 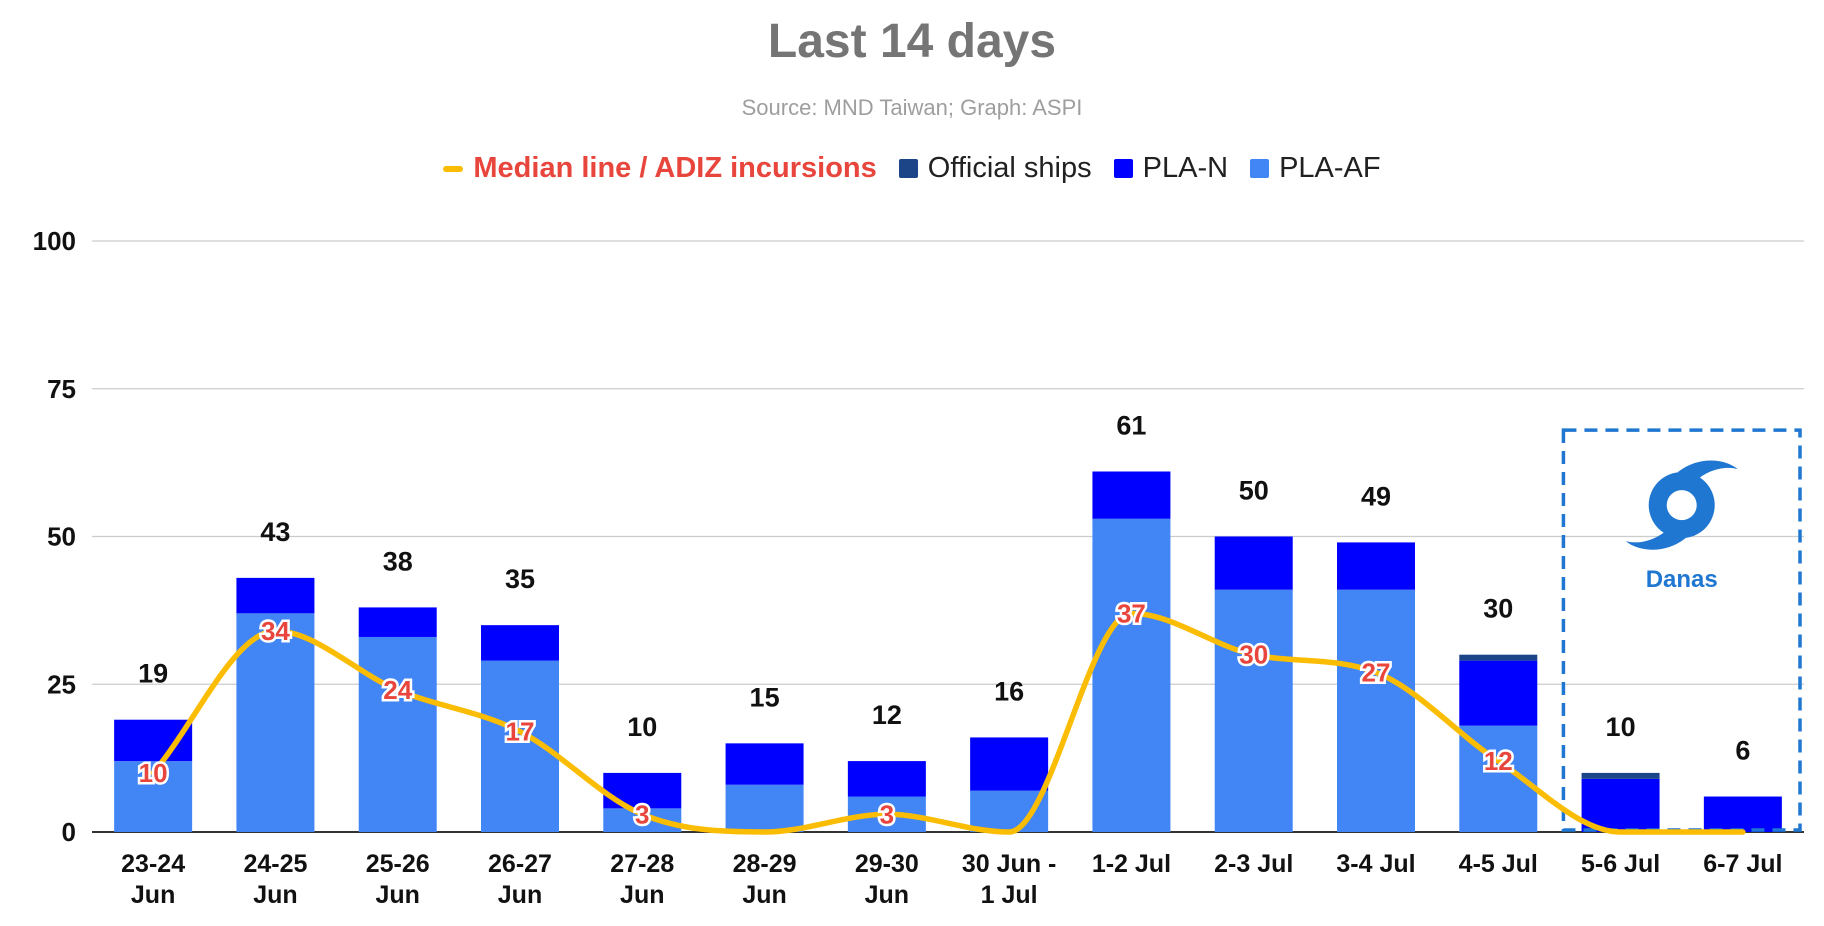 What do you see at coordinates (887, 864) in the screenshot?
I see `x-tick-label: 29-30` at bounding box center [887, 864].